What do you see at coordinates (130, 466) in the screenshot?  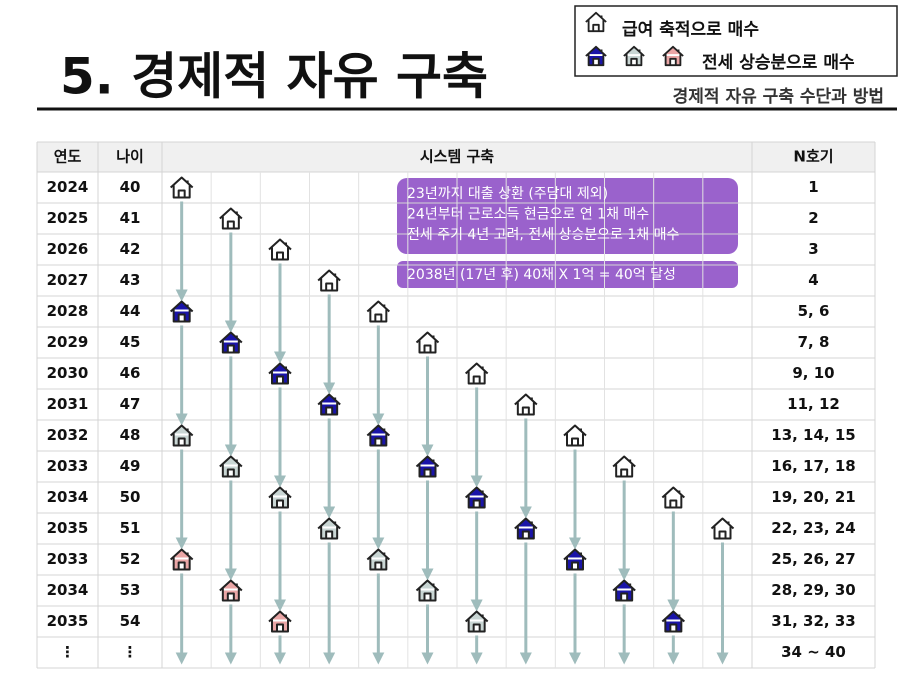 I see `age: 49` at bounding box center [130, 466].